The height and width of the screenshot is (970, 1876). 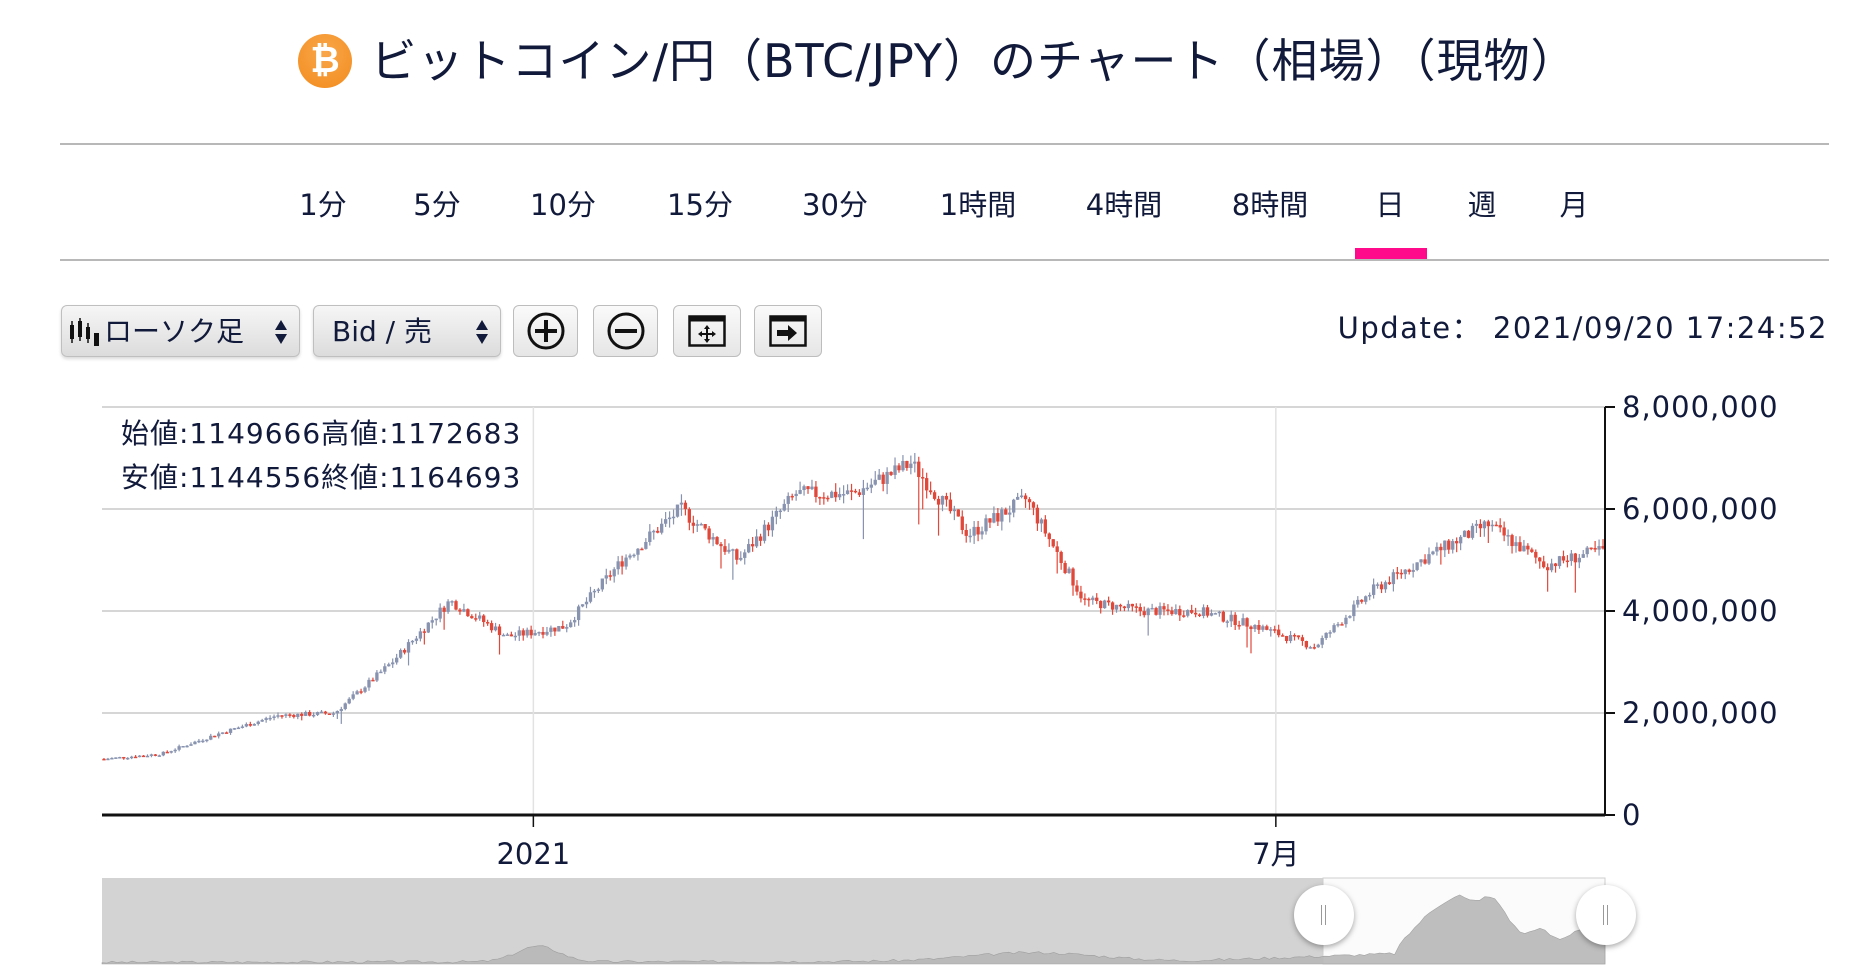 I want to click on tab-7: 4時間, so click(x=1124, y=205).